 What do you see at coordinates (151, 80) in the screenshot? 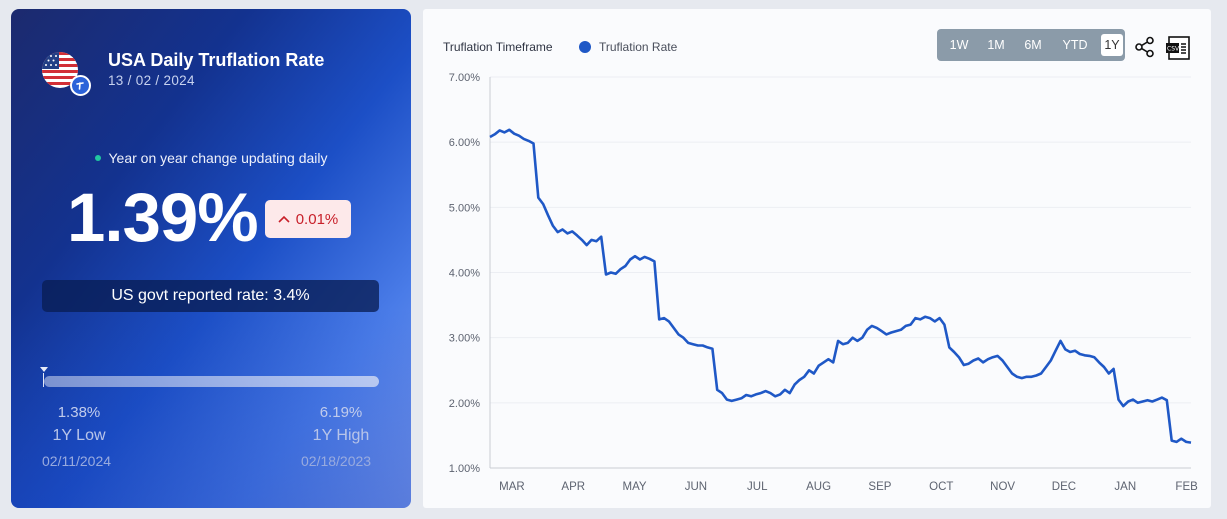
I see `card-date: 13 / 02 / 2024` at bounding box center [151, 80].